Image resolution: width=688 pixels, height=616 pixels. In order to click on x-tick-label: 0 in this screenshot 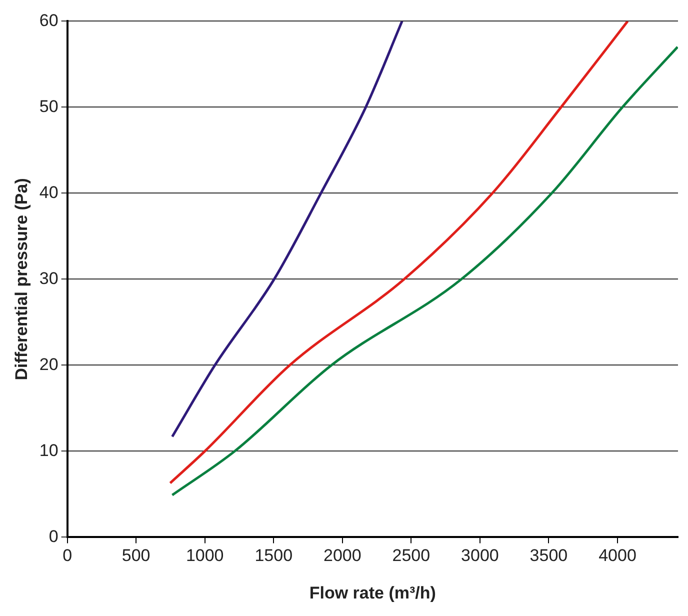, I will do `click(67, 556)`.